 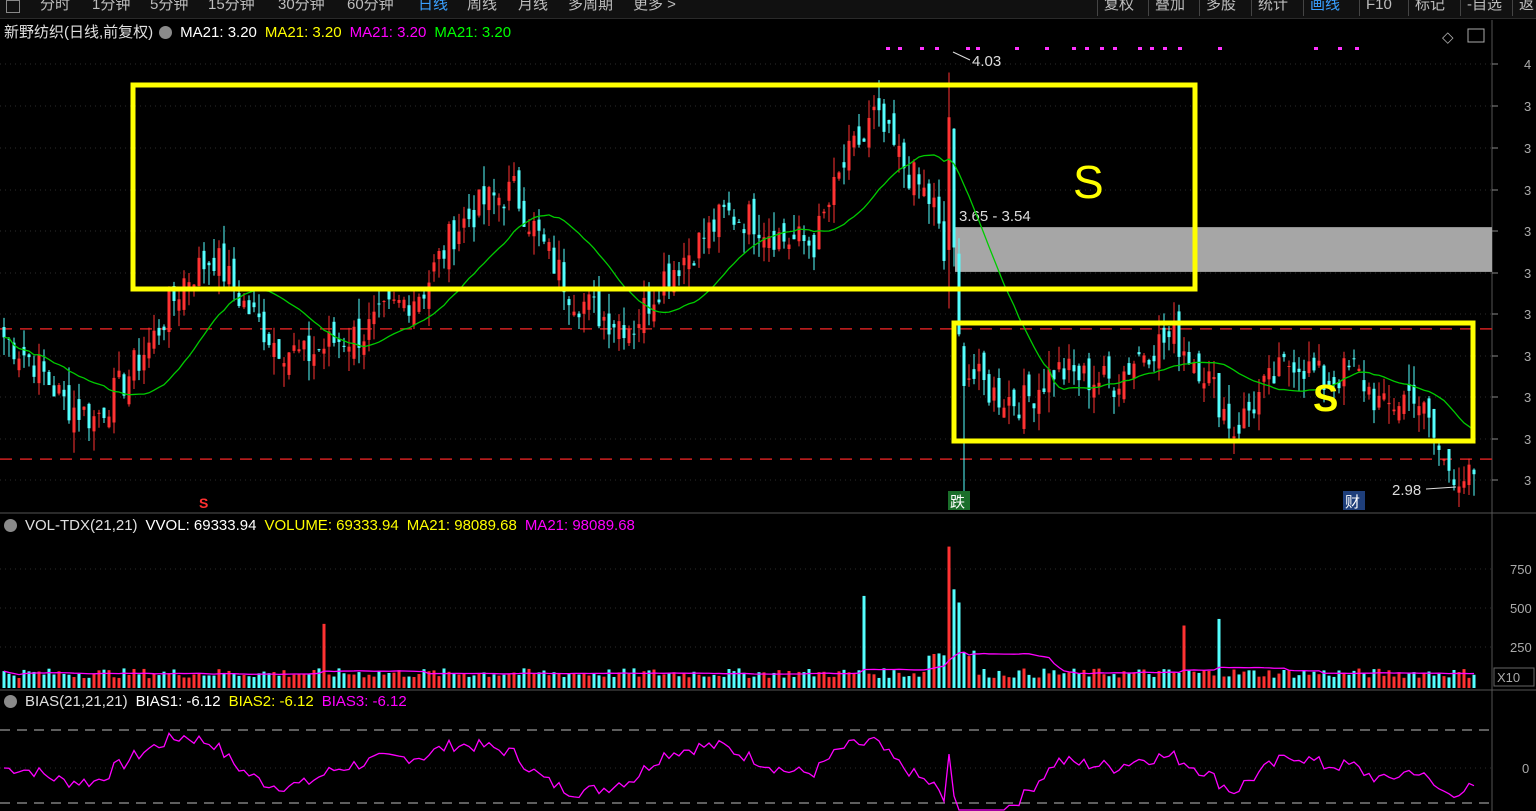 What do you see at coordinates (166, 32) in the screenshot?
I see `settings-circle-icon` at bounding box center [166, 32].